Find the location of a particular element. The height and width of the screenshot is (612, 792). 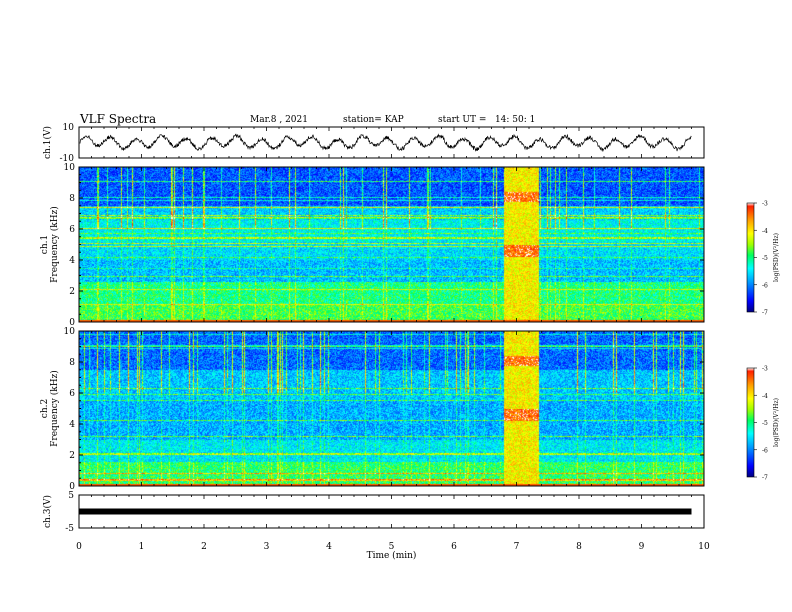

ch2-spectrogram-colorbar-tick-label: -6 is located at coordinates (765, 450).